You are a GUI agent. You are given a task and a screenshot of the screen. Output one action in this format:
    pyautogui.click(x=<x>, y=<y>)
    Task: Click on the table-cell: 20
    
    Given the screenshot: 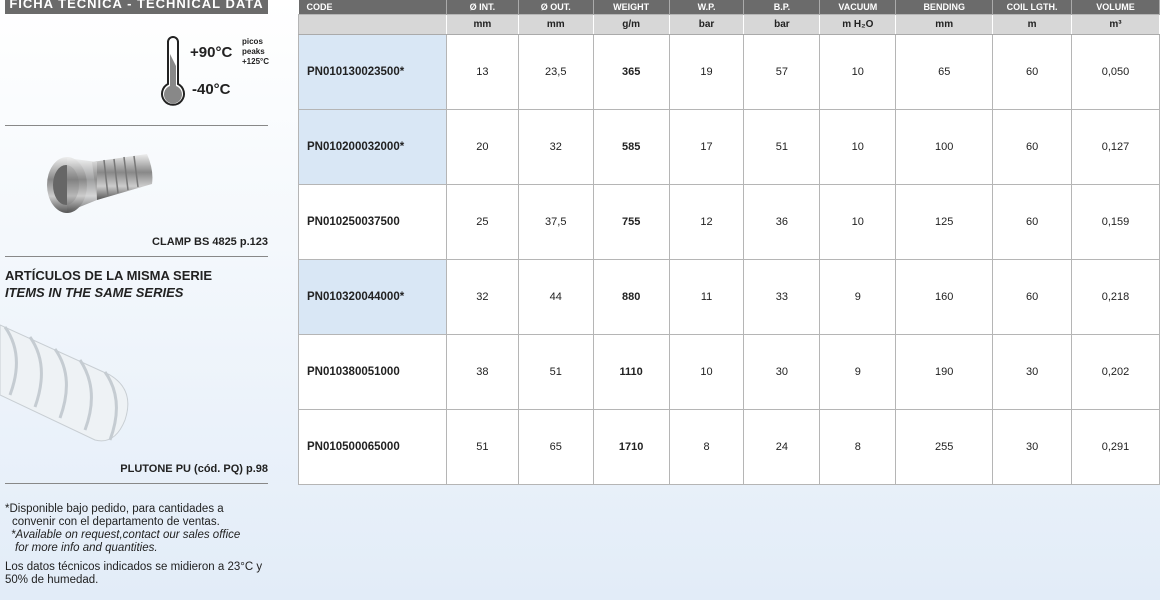 What is the action you would take?
    pyautogui.click(x=482, y=146)
    